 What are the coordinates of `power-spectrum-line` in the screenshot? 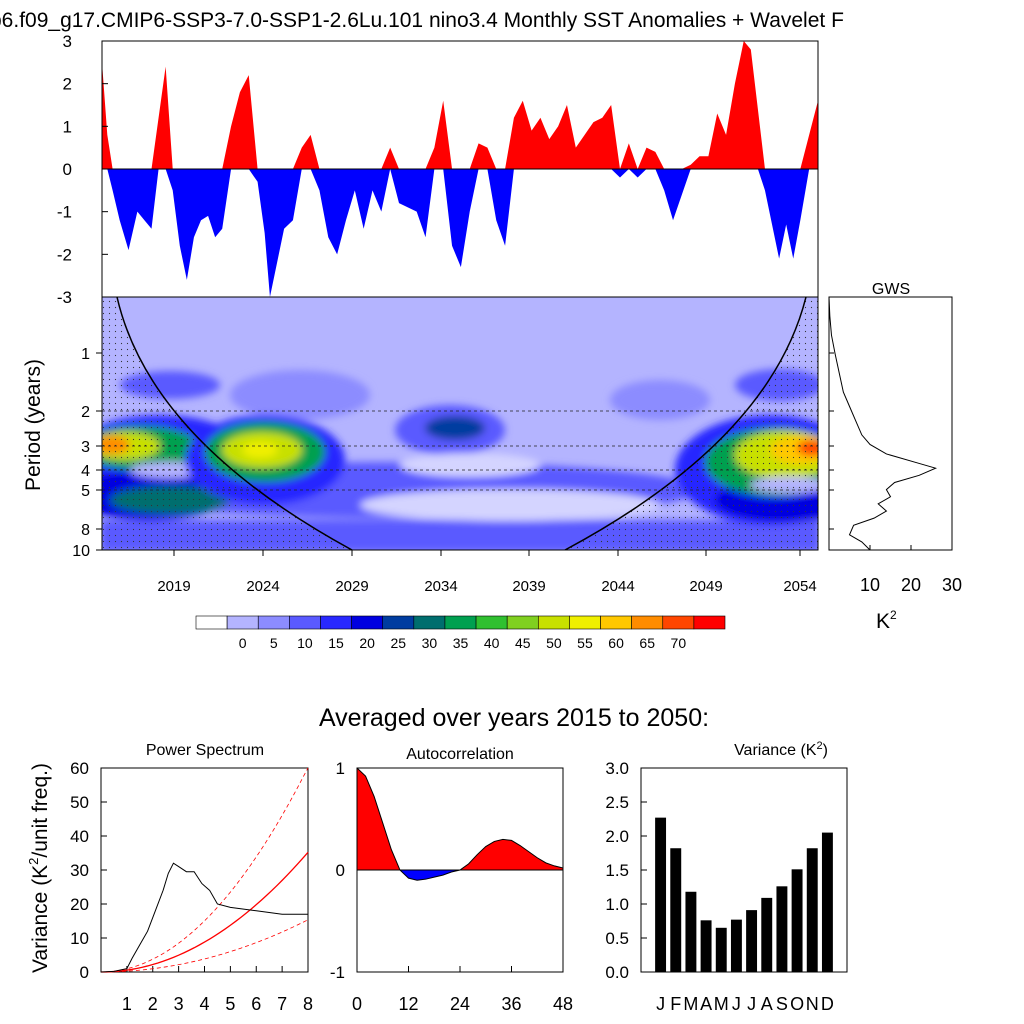 It's located at (204, 917).